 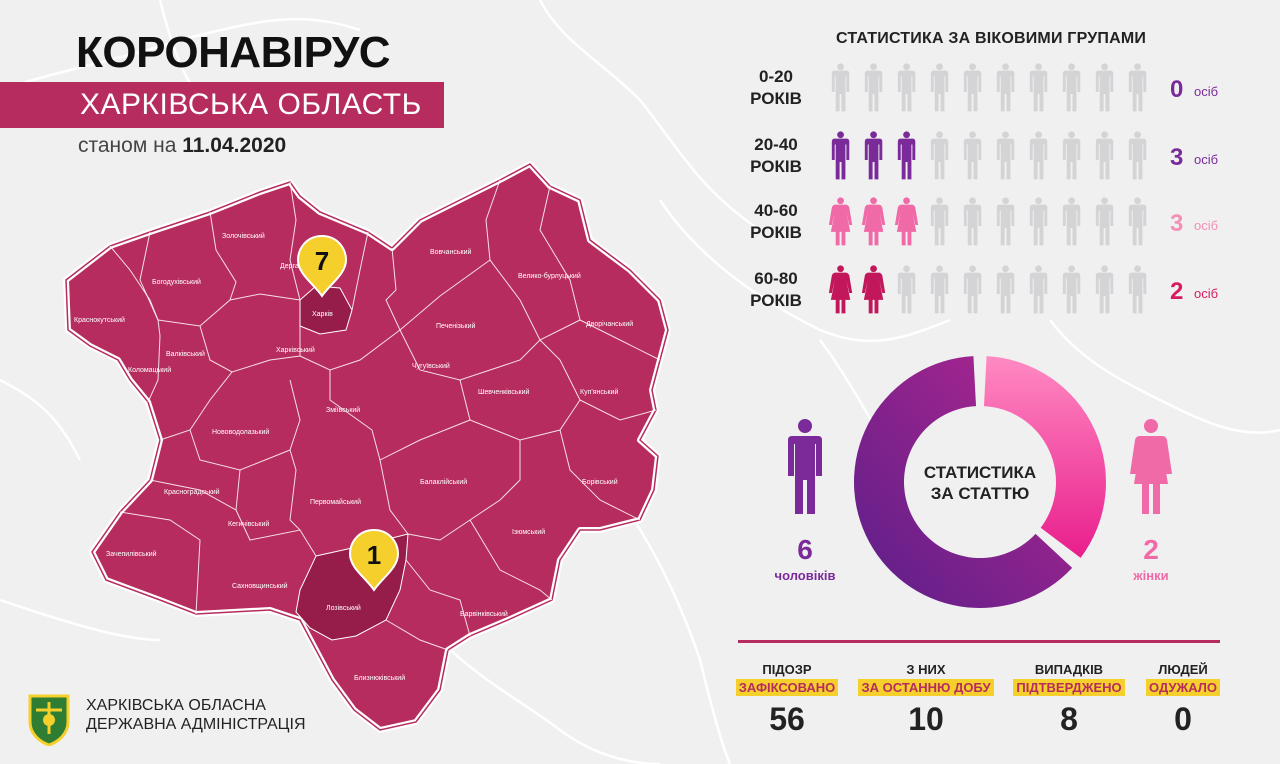 I want to click on gender-title-line1: СТАТИСТИКА, so click(x=980, y=472).